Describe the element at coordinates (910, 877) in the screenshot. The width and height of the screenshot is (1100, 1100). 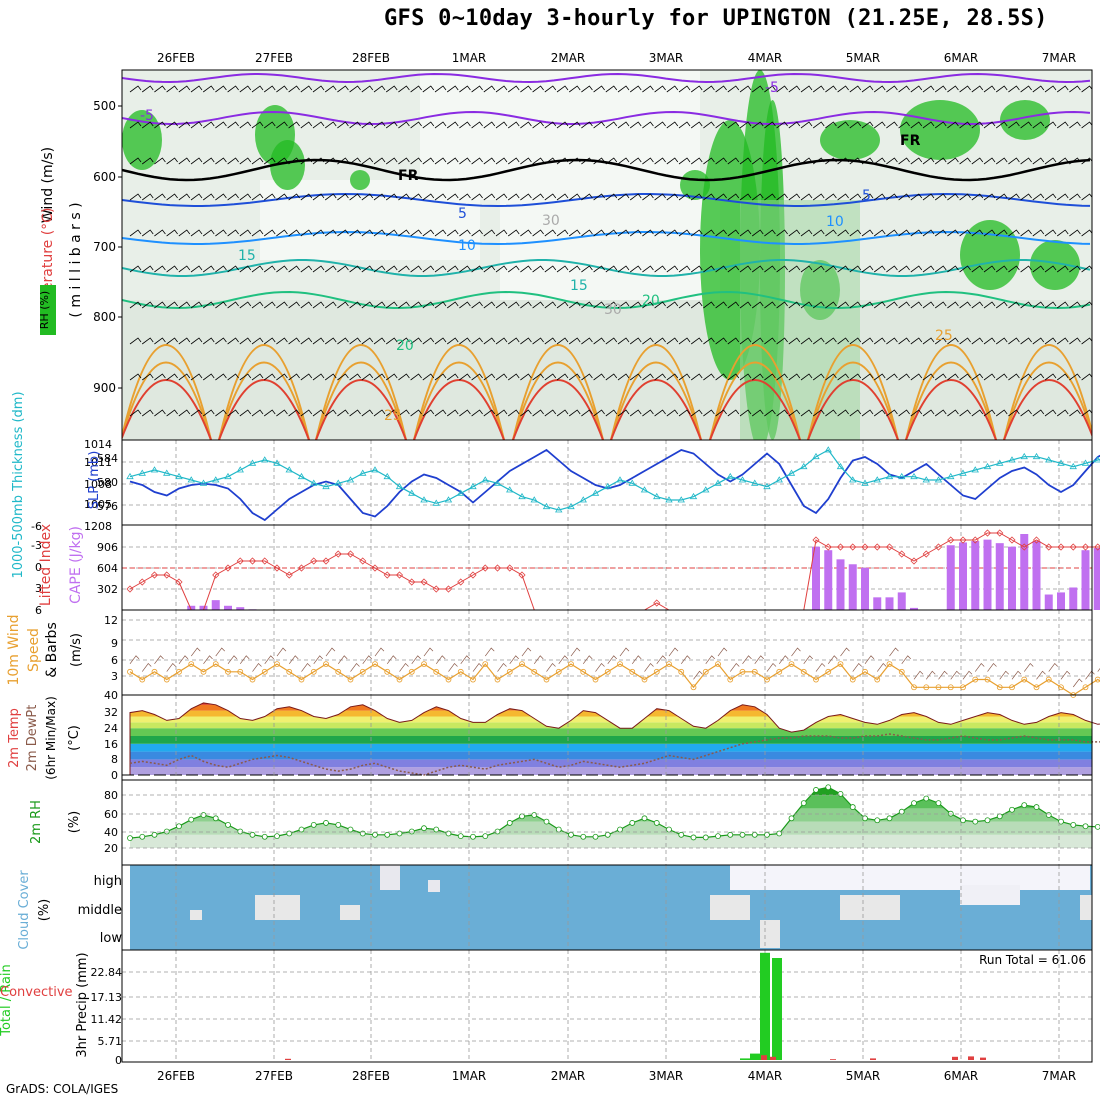
I see `cloud-block` at that location.